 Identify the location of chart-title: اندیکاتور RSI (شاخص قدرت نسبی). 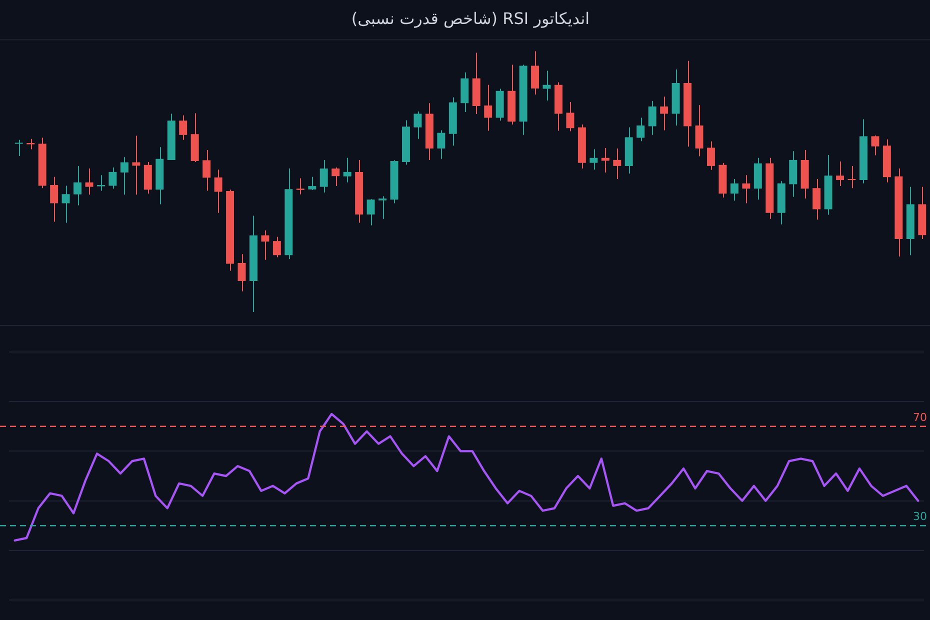
(470, 18).